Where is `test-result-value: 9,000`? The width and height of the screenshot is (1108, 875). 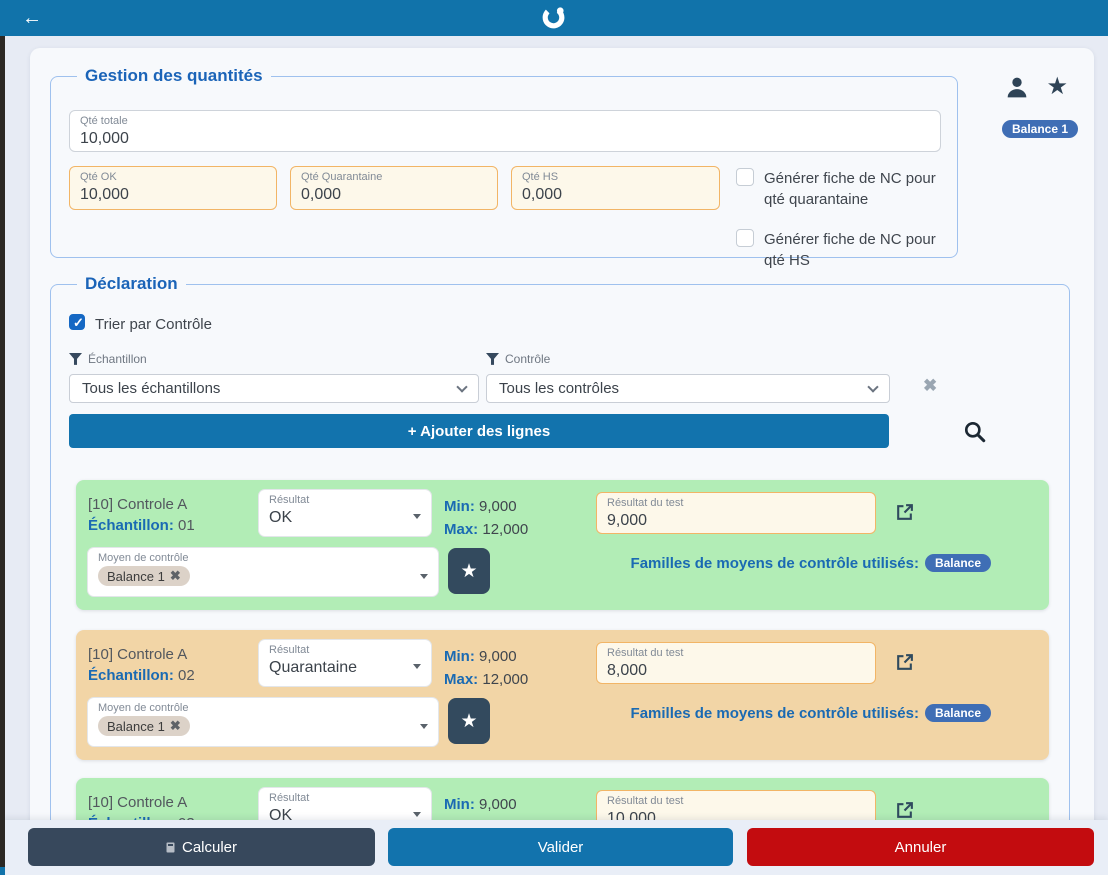 test-result-value: 9,000 is located at coordinates (627, 520).